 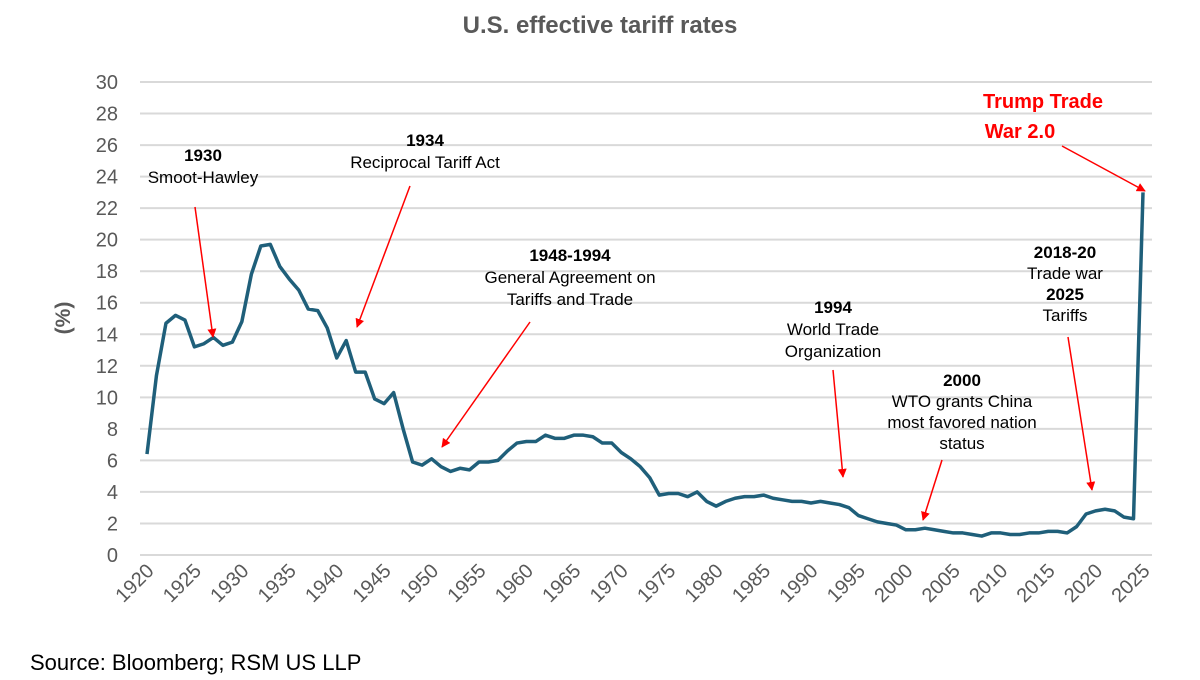 I want to click on annotation-text: War 2.0, so click(x=1020, y=132).